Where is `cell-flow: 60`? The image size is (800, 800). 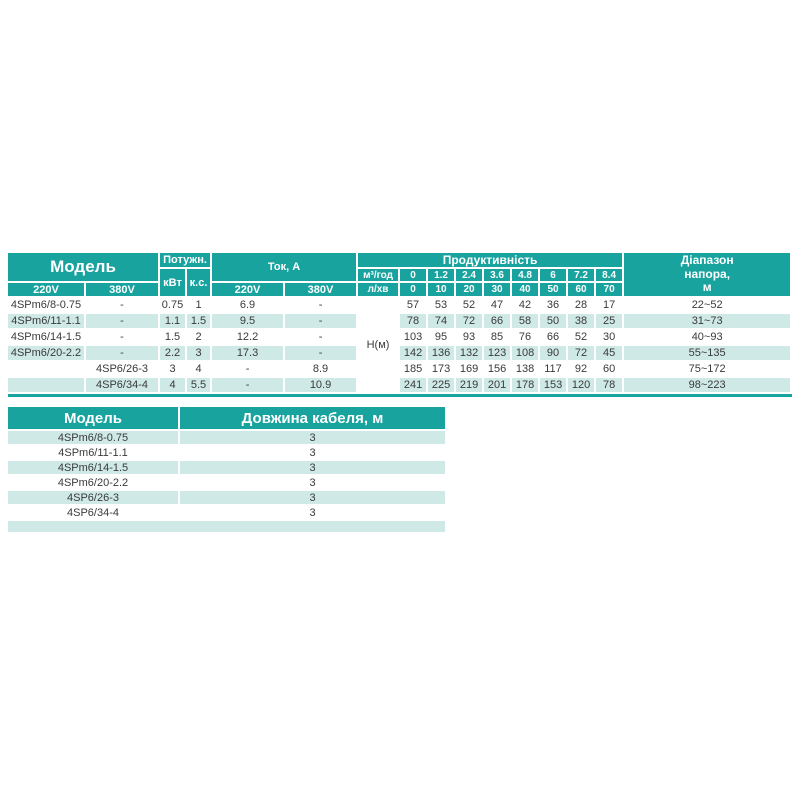
cell-flow: 60 is located at coordinates (610, 370).